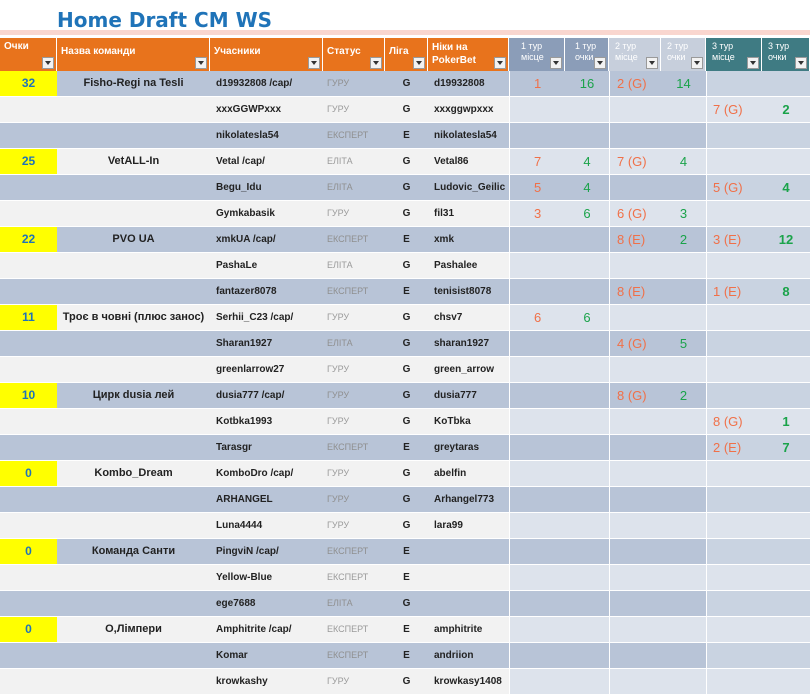  Describe the element at coordinates (468, 187) in the screenshot. I see `nick-cell: Ludovic_Geilic` at that location.